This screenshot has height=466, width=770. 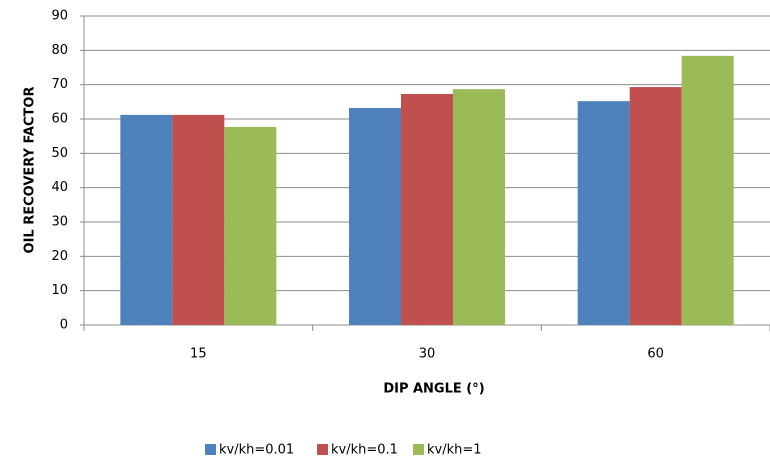 What do you see at coordinates (364, 450) in the screenshot?
I see `legend-label: kv/kh=0.1` at bounding box center [364, 450].